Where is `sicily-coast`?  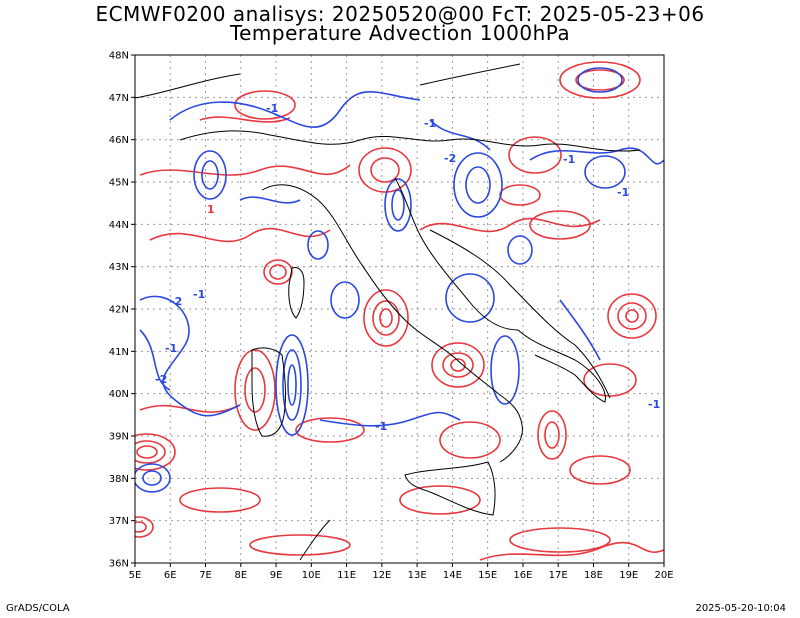 sicily-coast is located at coordinates (450, 488).